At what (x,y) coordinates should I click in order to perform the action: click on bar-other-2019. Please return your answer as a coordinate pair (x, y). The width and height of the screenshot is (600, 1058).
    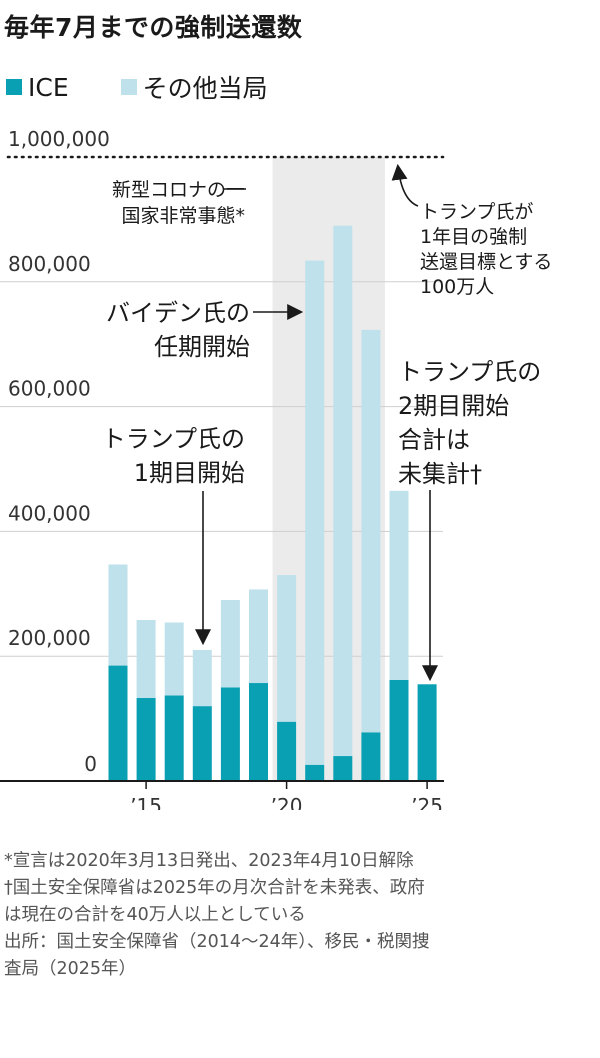
    Looking at the image, I should click on (258, 636).